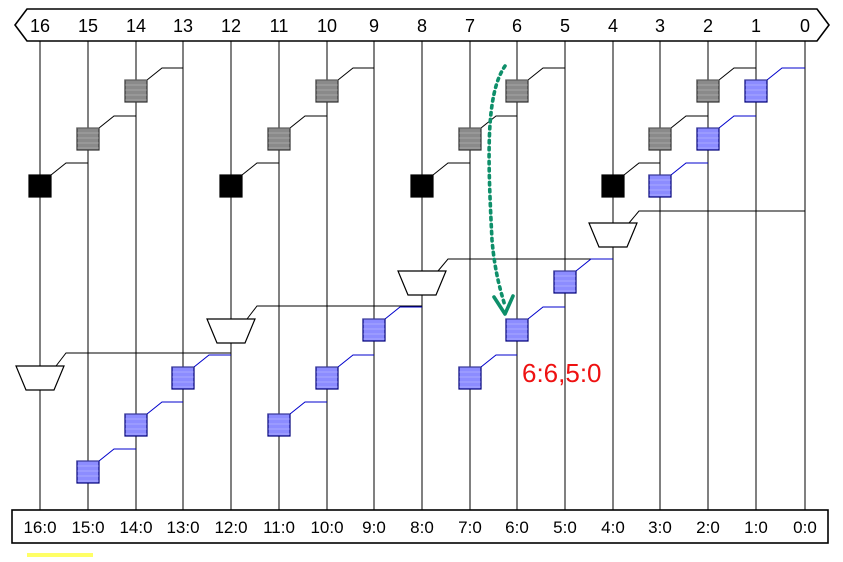 Image resolution: width=843 pixels, height=562 pixels. I want to click on bottom-label: 9:0, so click(374, 527).